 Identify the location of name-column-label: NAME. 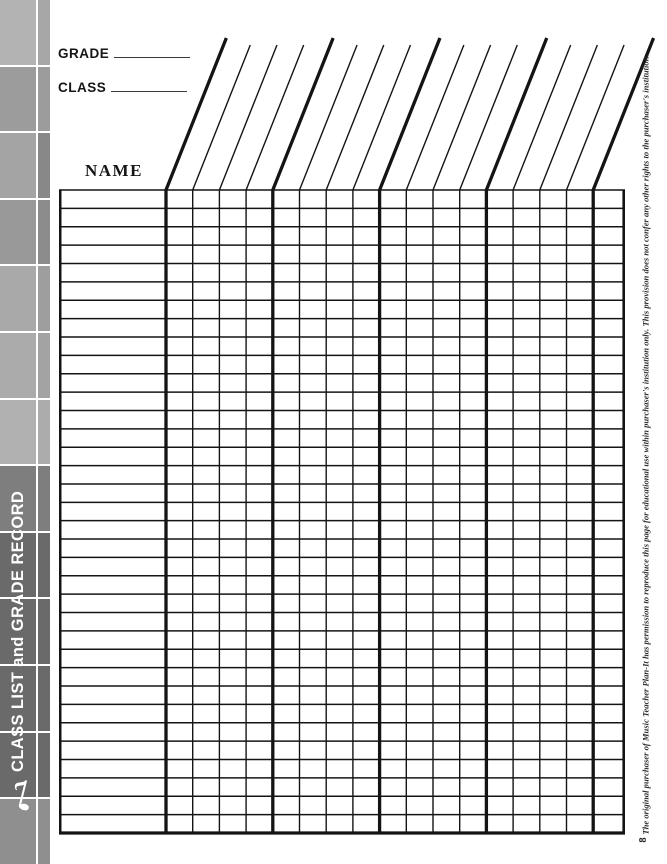
(114, 170).